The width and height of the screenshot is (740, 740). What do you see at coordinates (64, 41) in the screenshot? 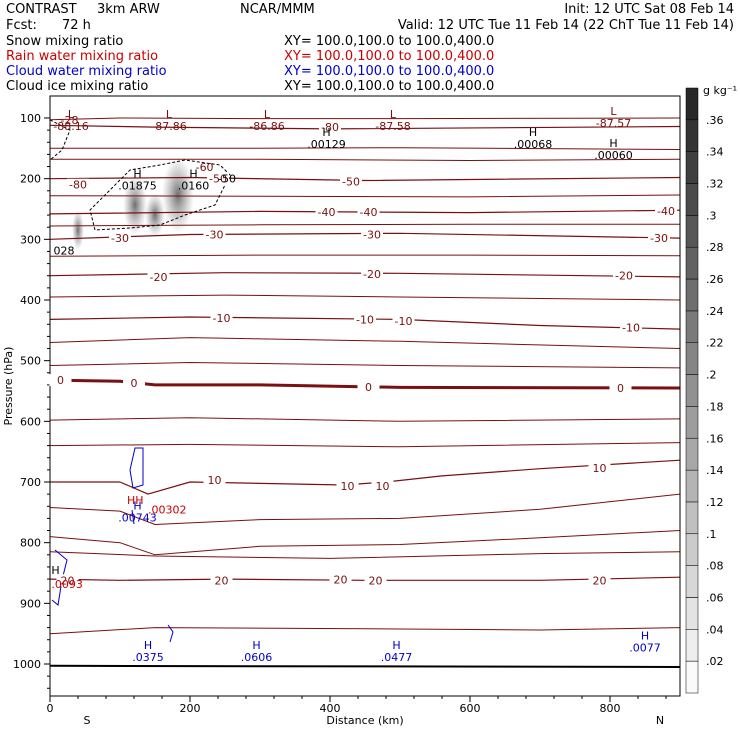
I see `field-name: Snow mixing ratio` at bounding box center [64, 41].